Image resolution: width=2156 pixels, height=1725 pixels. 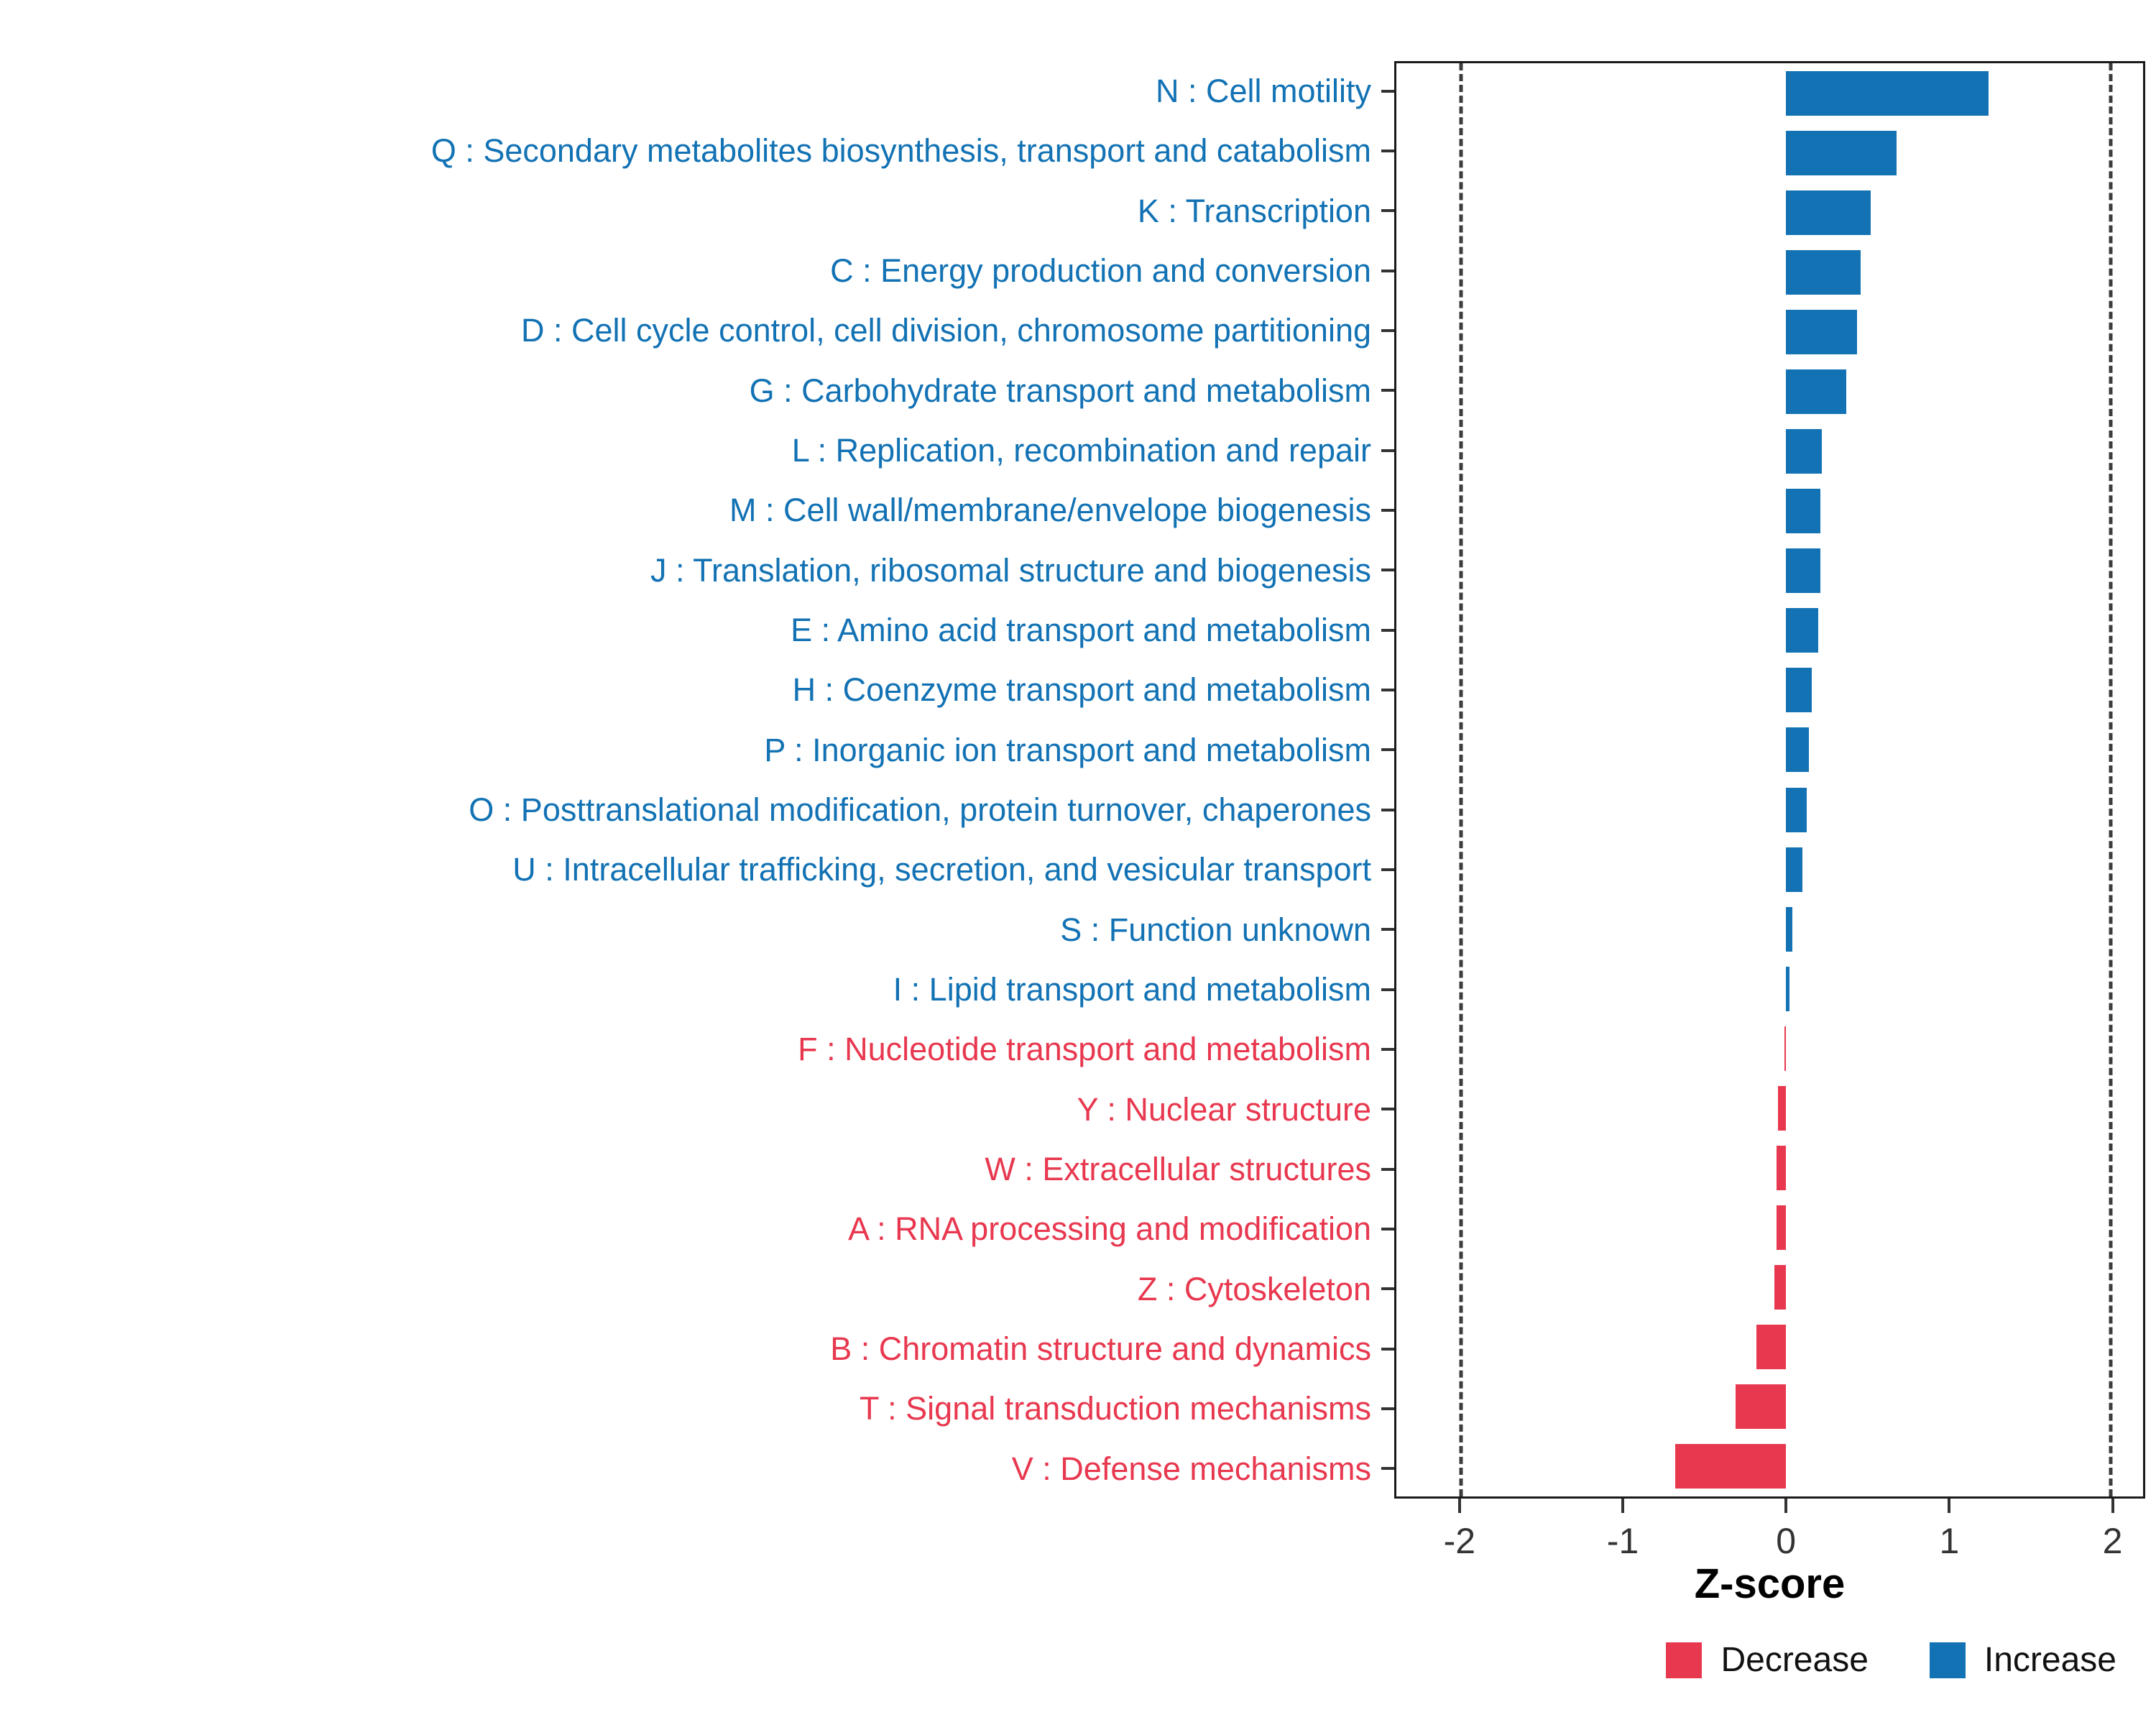 What do you see at coordinates (2112, 1541) in the screenshot?
I see `x-tick-label: 2` at bounding box center [2112, 1541].